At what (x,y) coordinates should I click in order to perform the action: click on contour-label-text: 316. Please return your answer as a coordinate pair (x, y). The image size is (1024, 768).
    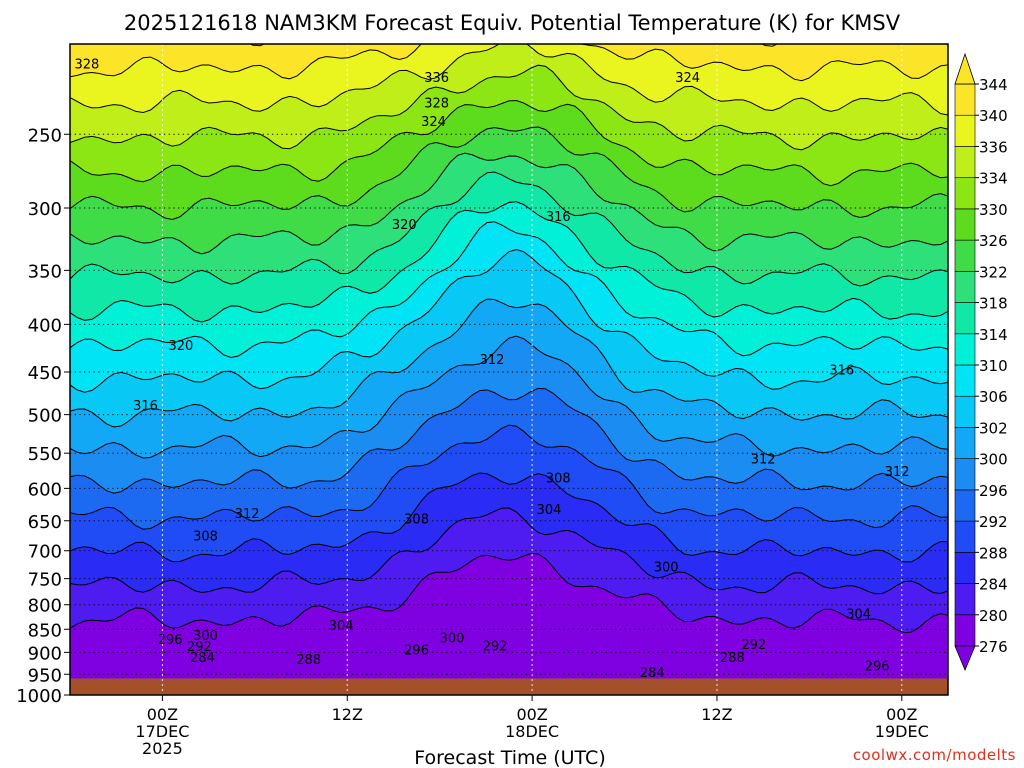
    Looking at the image, I should click on (841, 370).